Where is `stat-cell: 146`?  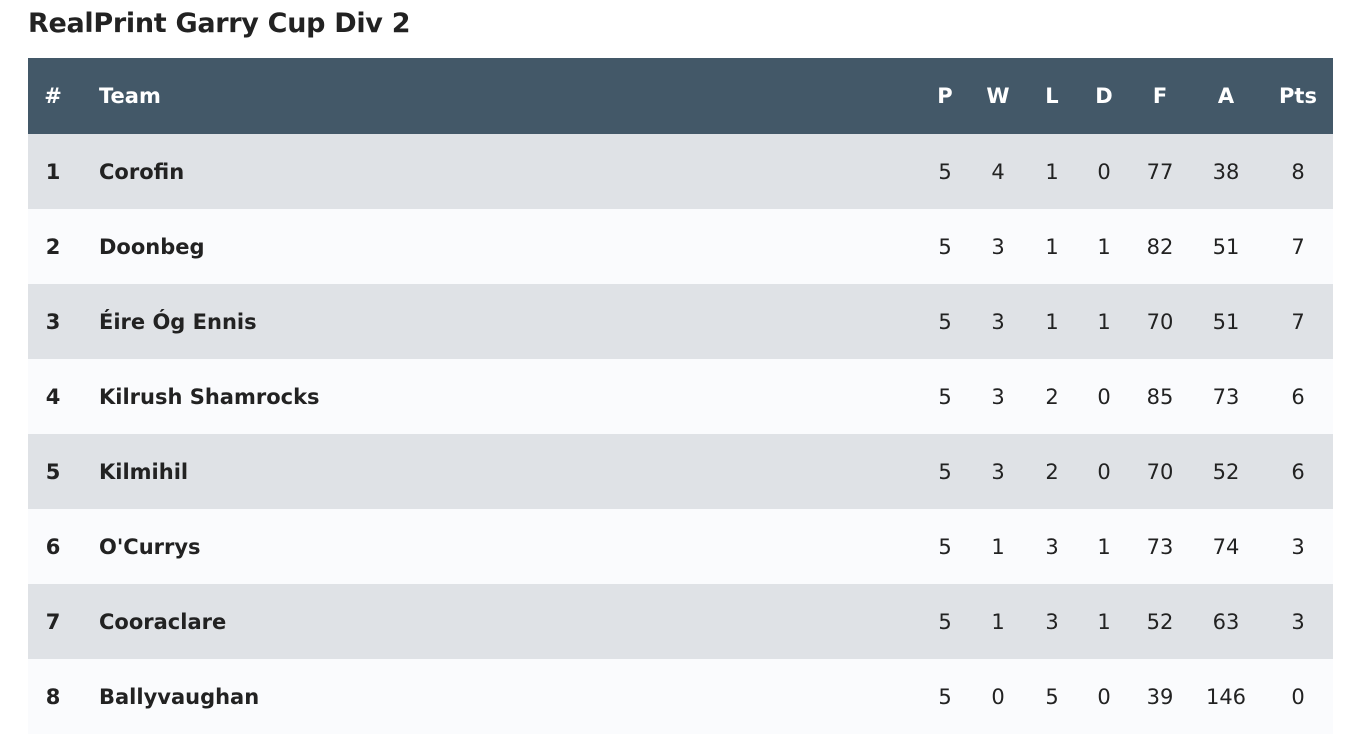
stat-cell: 146 is located at coordinates (1226, 696).